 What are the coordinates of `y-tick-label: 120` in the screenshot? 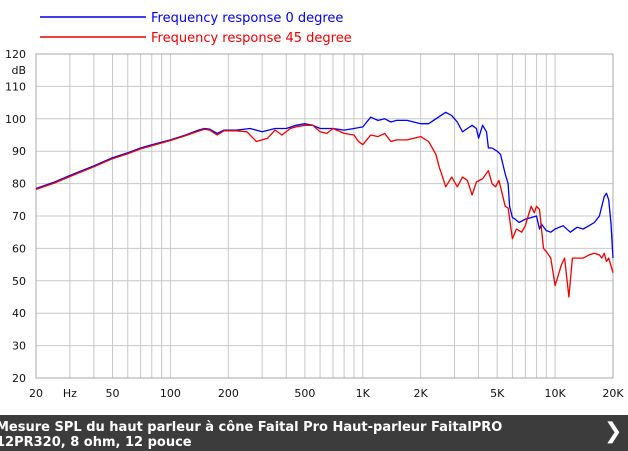 It's located at (15, 54).